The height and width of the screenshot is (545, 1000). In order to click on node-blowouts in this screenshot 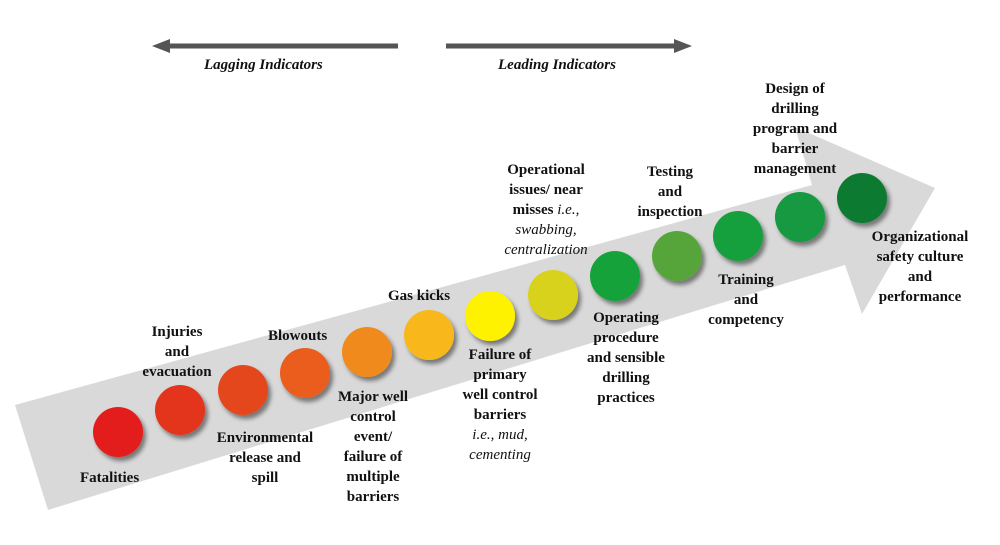, I will do `click(305, 373)`.